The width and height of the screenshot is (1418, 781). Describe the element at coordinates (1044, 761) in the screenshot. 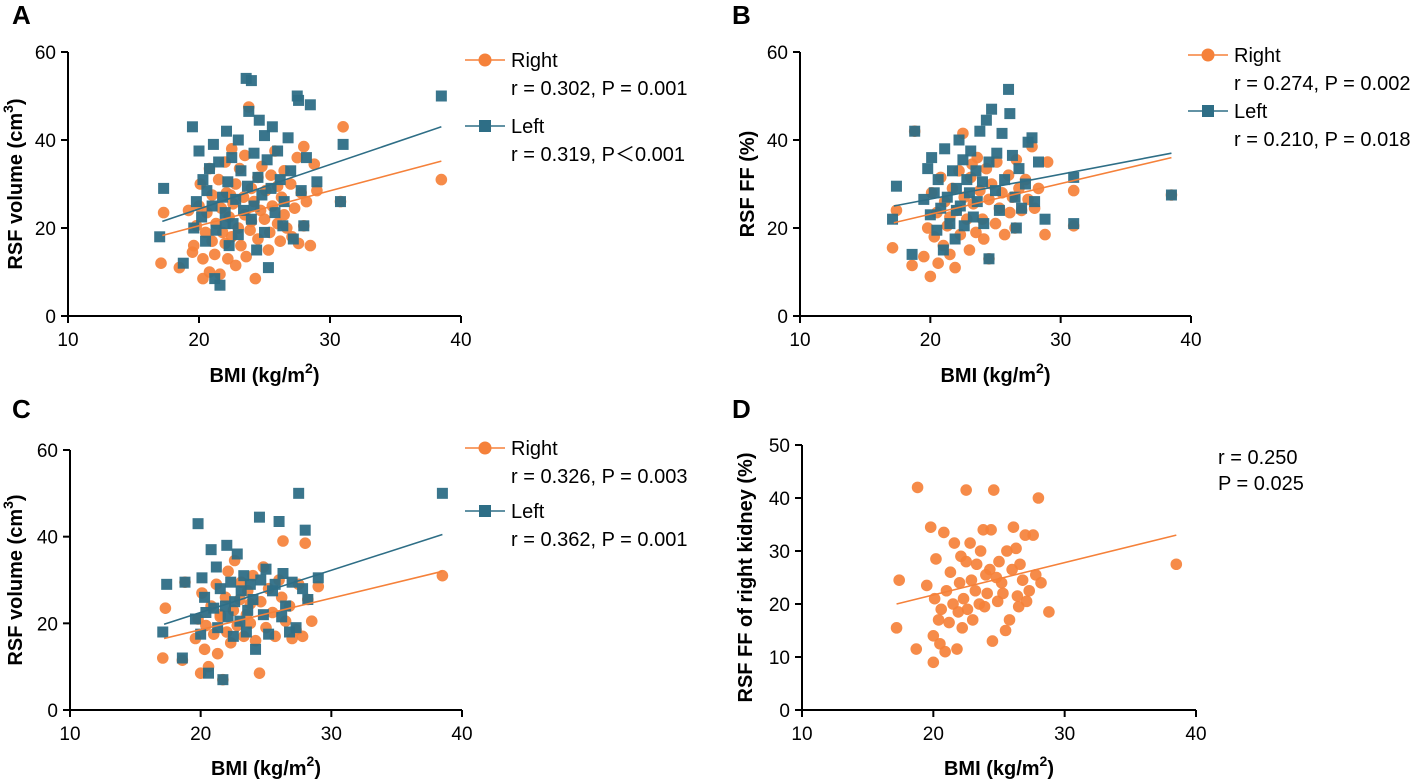

I see `x-axis-title-sup: 2` at that location.